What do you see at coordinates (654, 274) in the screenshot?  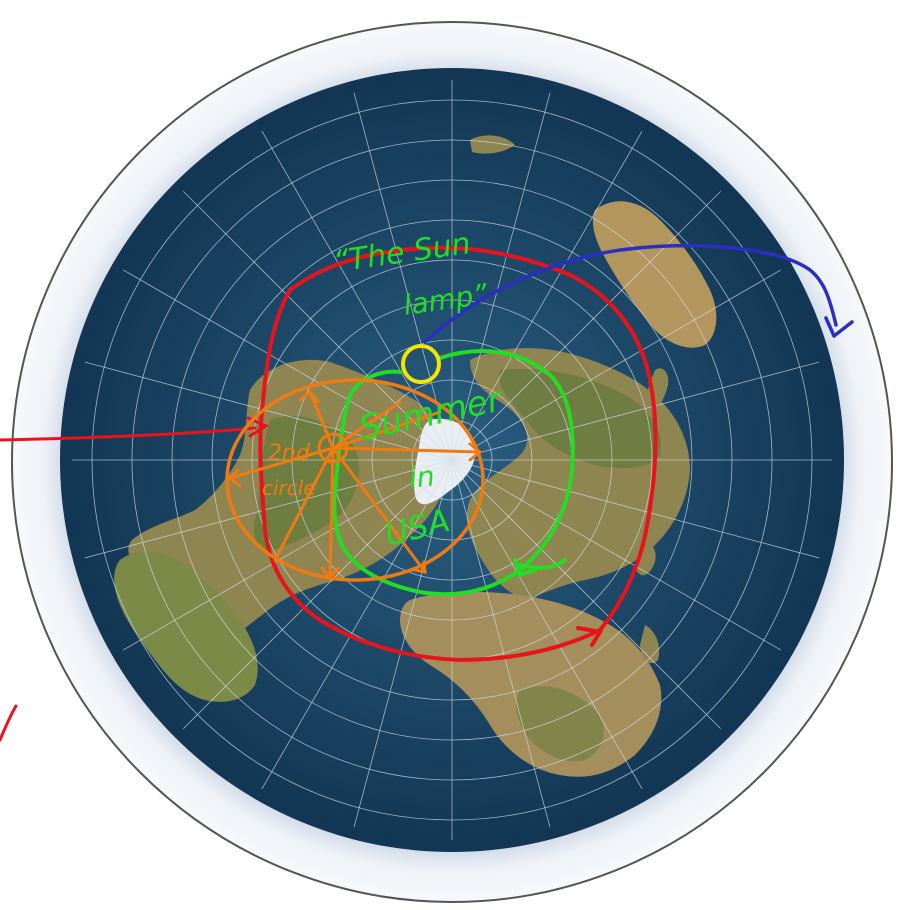 I see `australia-land` at bounding box center [654, 274].